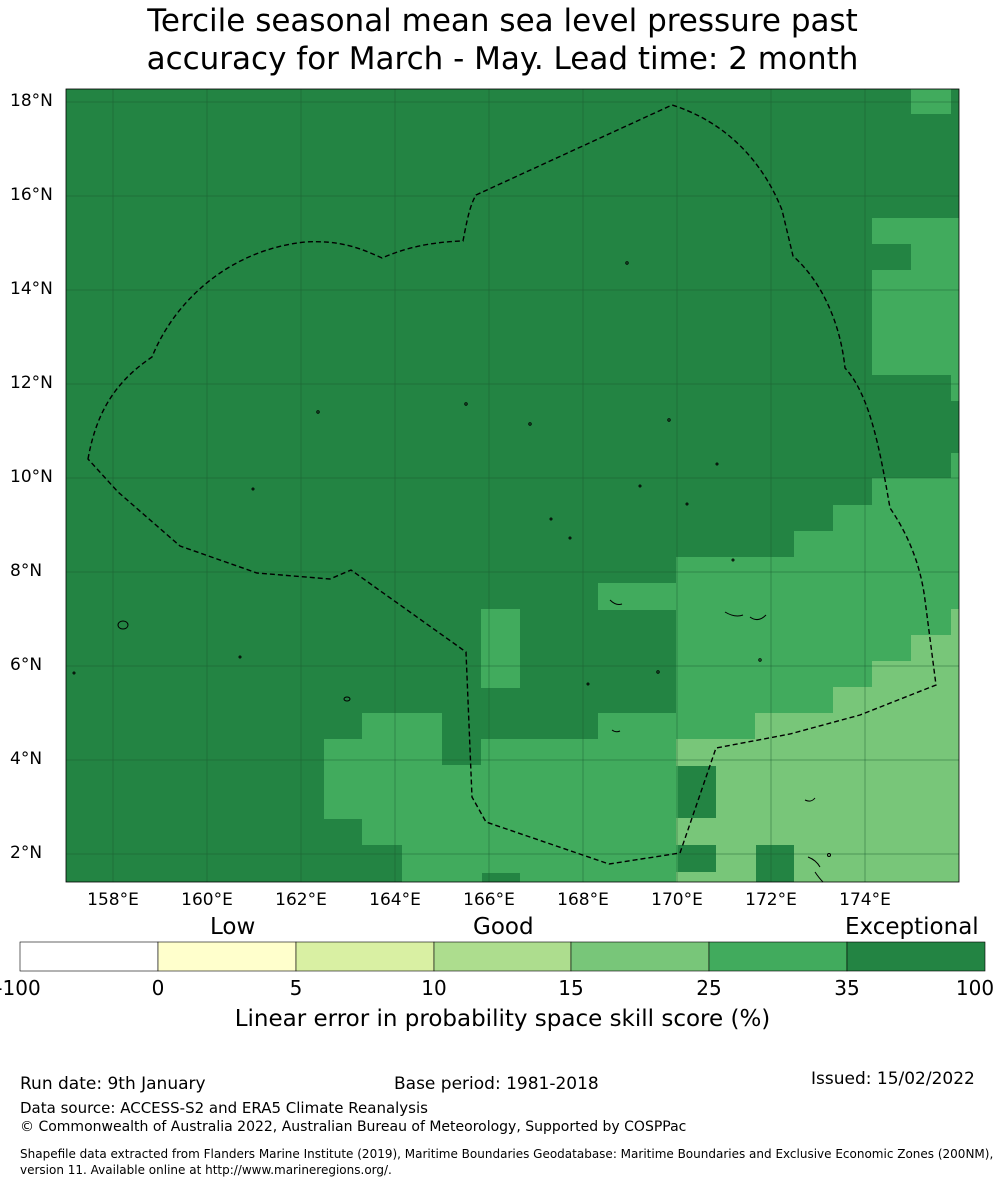 This screenshot has width=1005, height=1185. I want to click on category-good: Good, so click(503, 927).